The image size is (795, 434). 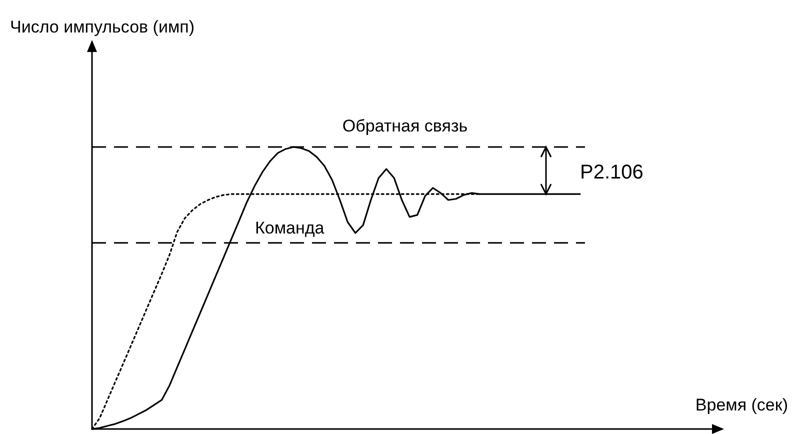 I want to click on annotation: P2.106, so click(x=612, y=172).